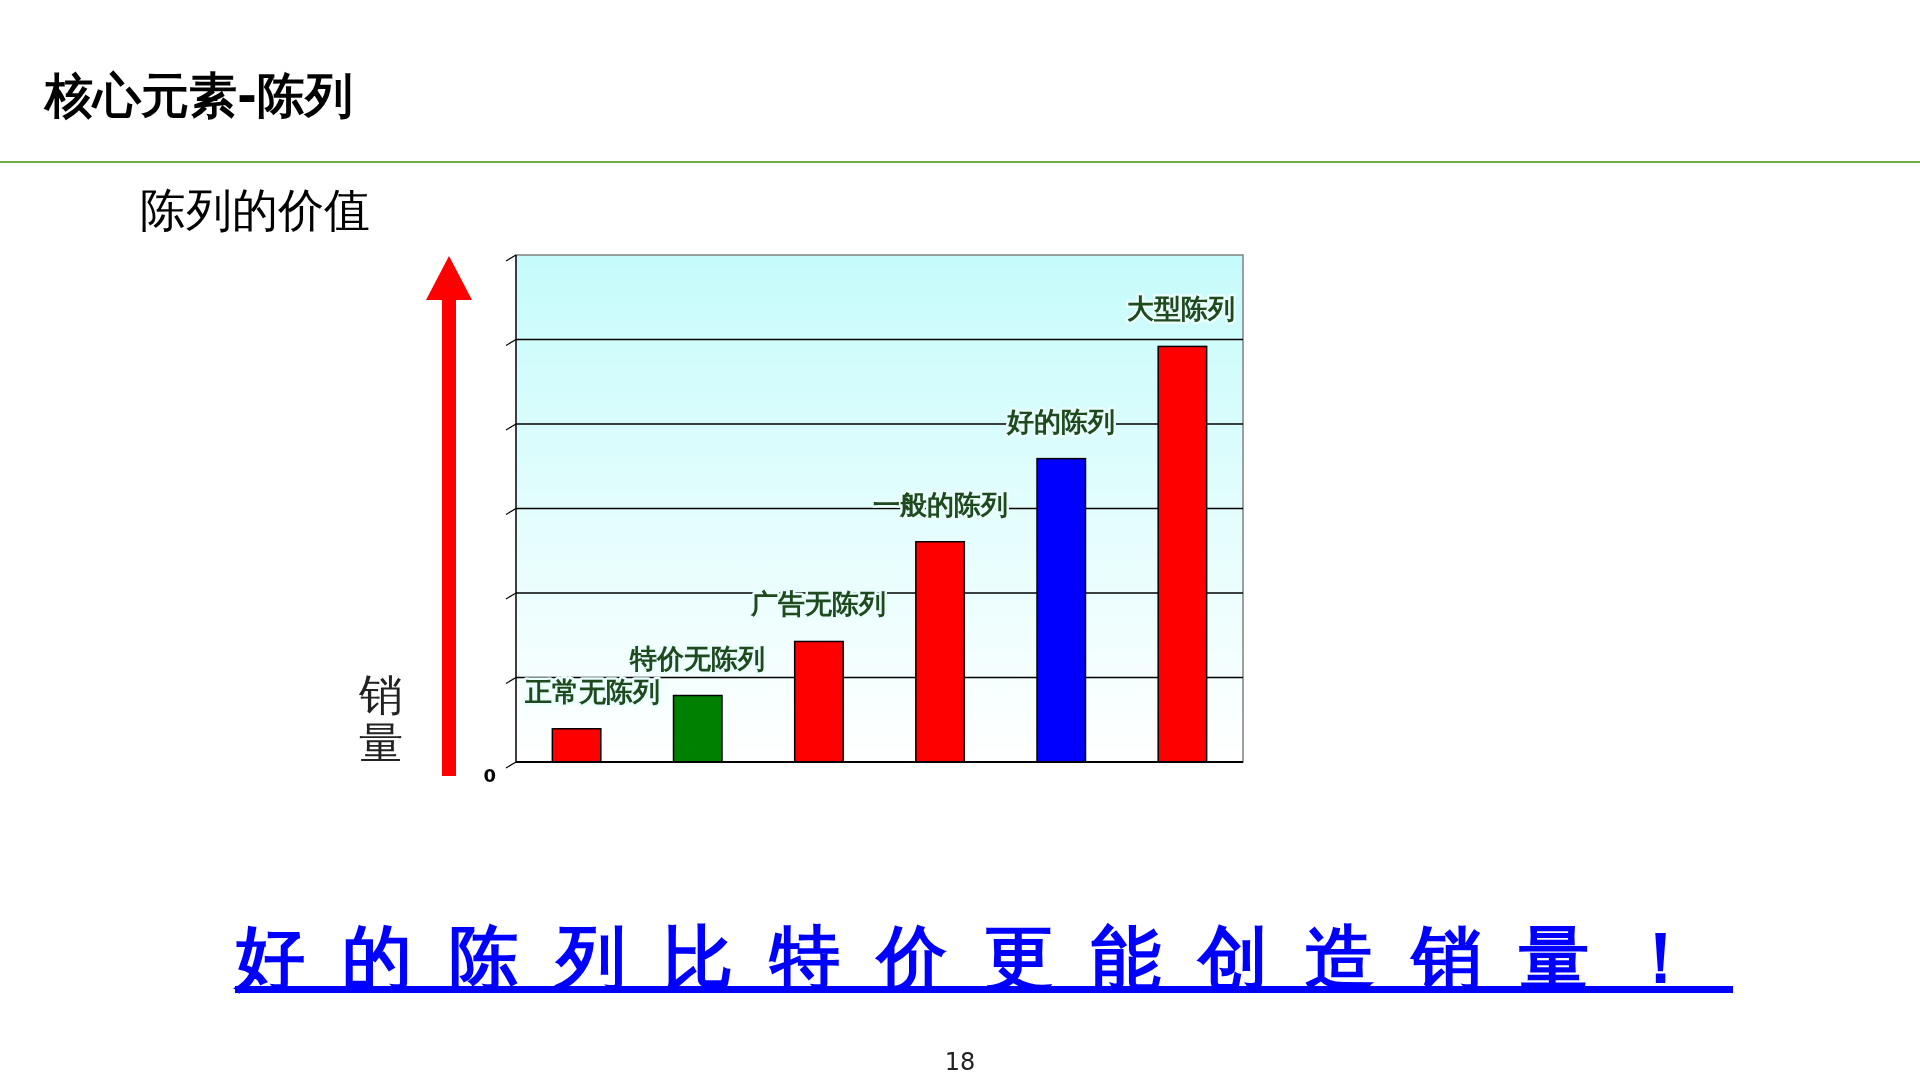  I want to click on chart-title: 核心元素-陈列, so click(198, 95).